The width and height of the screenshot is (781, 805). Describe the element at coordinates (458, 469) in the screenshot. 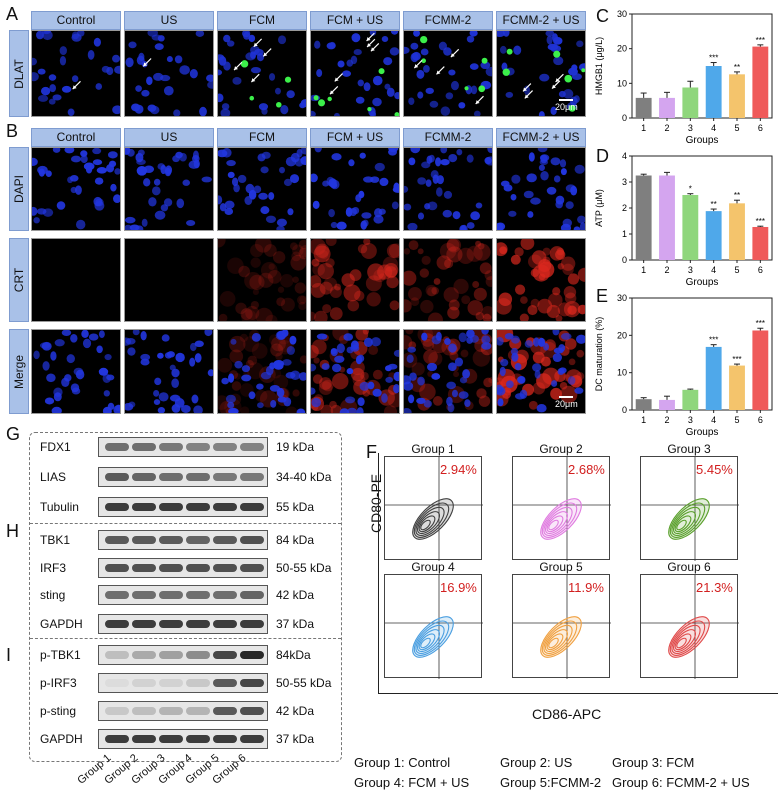

I see `flow-percent-1: 2.94%` at that location.